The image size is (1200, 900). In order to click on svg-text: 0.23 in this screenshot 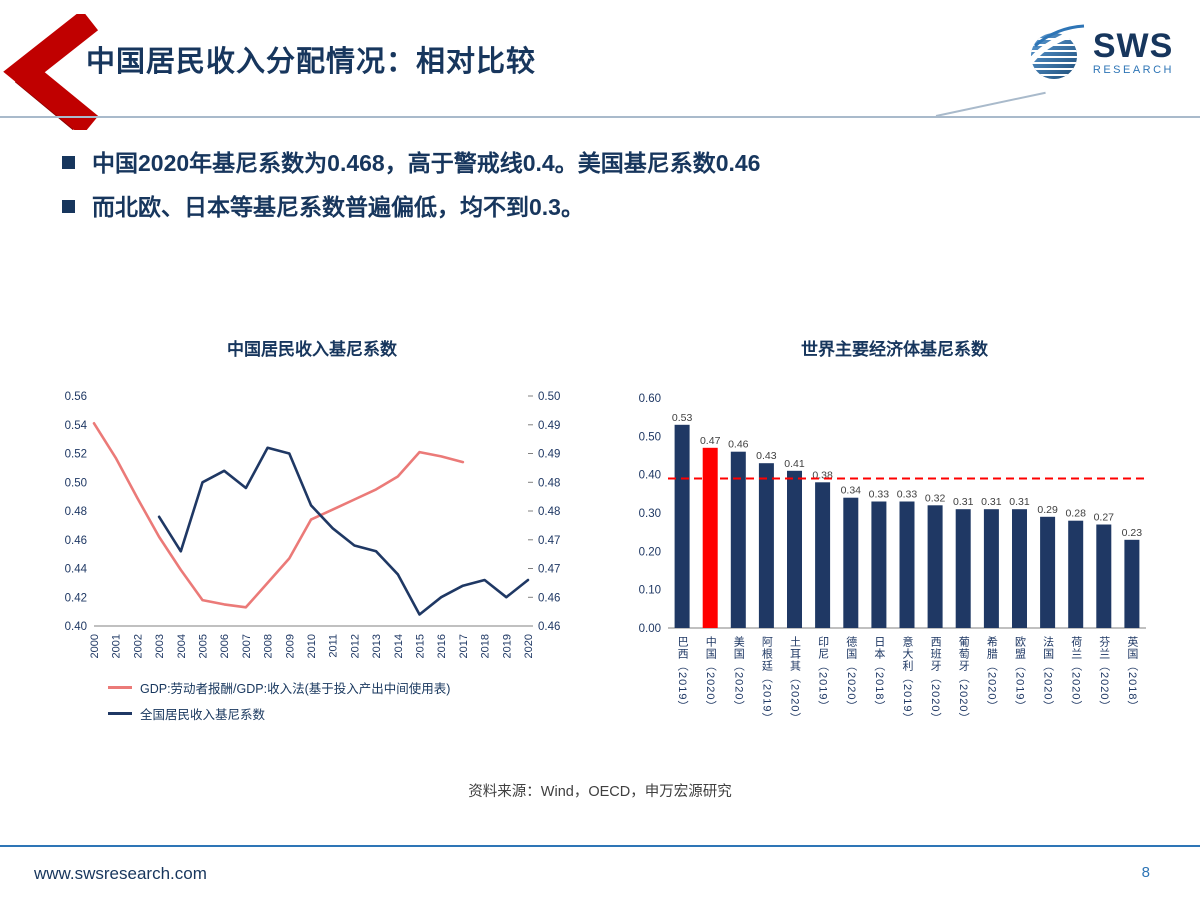, I will do `click(1132, 533)`.